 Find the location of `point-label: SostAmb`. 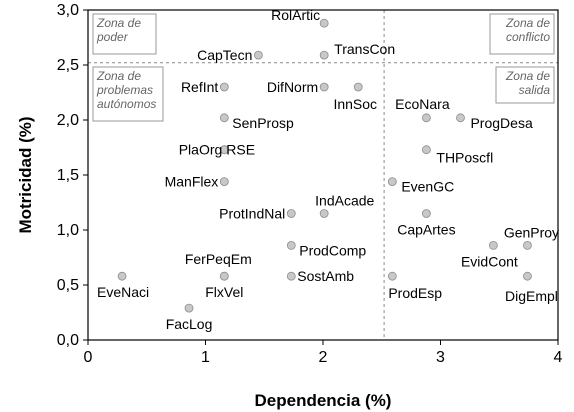

point-label: SostAmb is located at coordinates (325, 276).